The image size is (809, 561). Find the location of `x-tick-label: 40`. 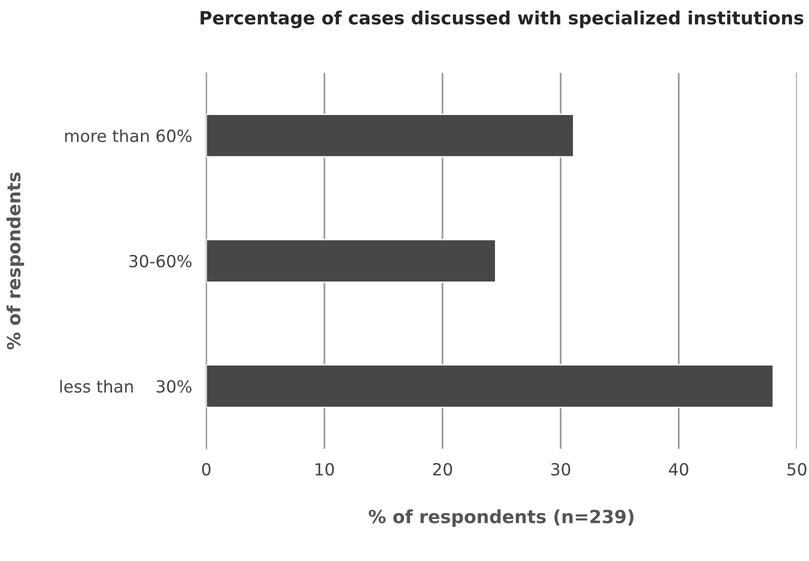

x-tick-label: 40 is located at coordinates (678, 469).